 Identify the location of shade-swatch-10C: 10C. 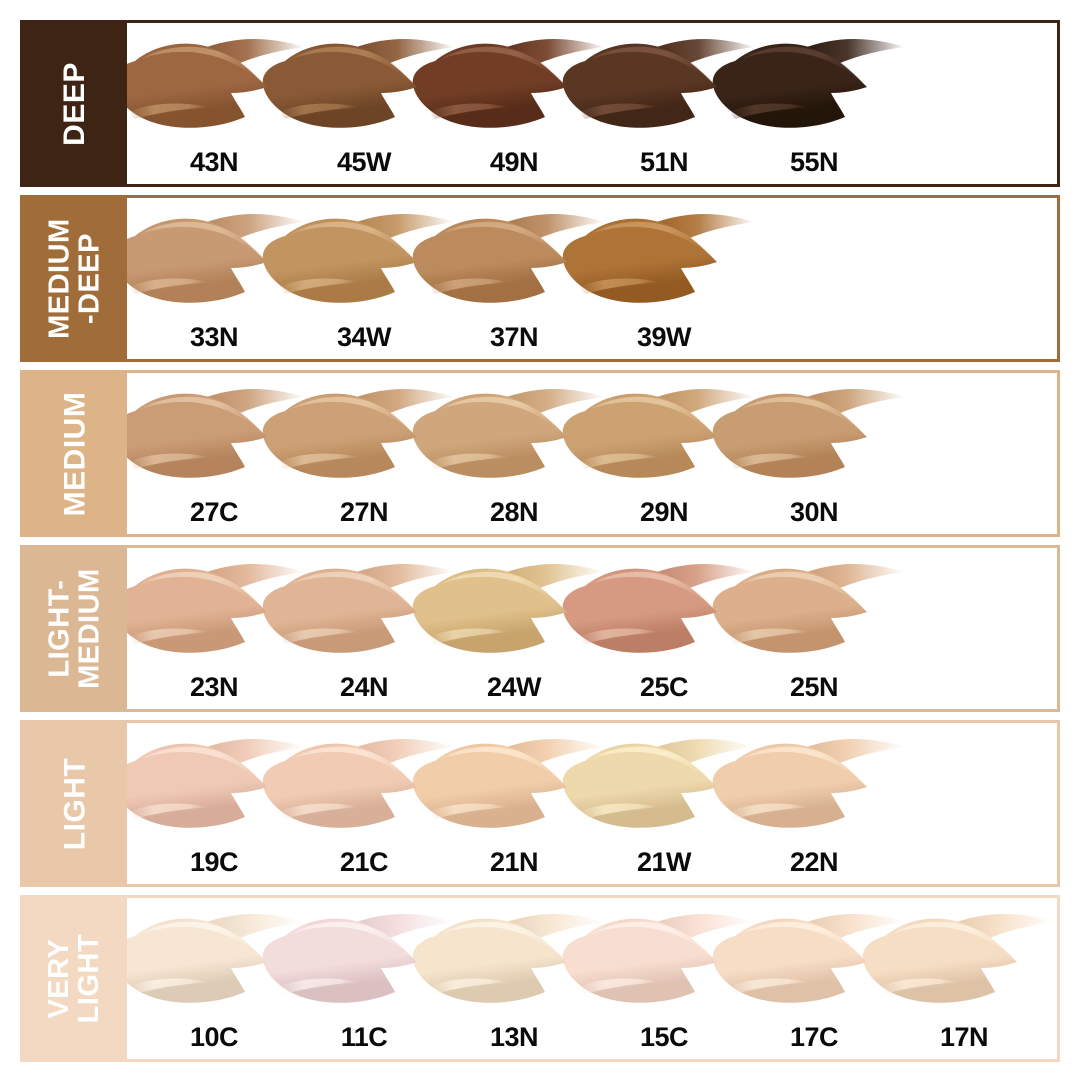
(216, 978).